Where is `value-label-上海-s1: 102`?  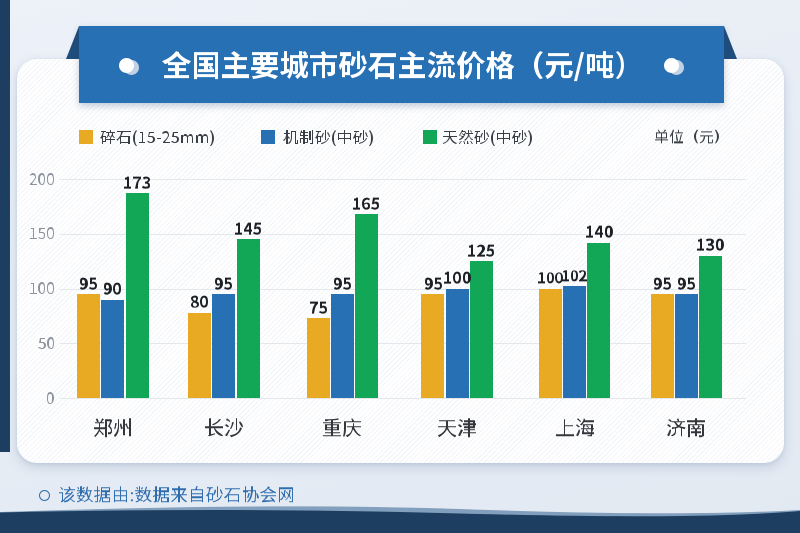 value-label-上海-s1: 102 is located at coordinates (574, 275).